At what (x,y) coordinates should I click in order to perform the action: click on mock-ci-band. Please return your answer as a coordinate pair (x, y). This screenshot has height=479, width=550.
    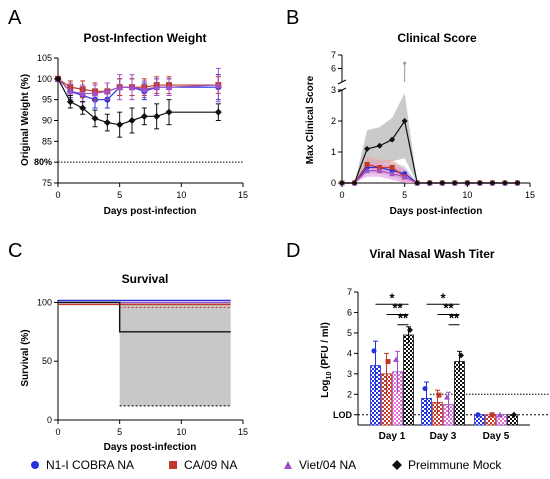
    Looking at the image, I should click on (175, 354).